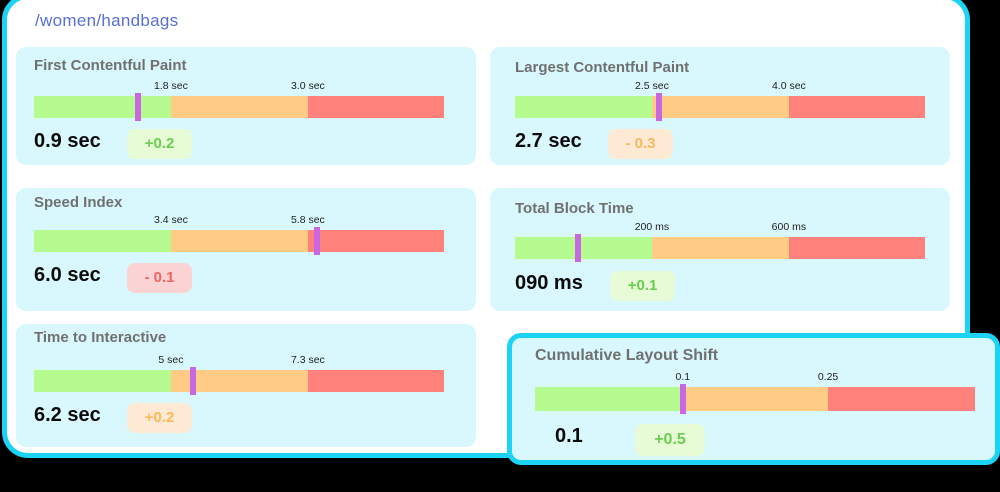  Describe the element at coordinates (307, 220) in the screenshot. I see `threshold-poor-label: 5.8 sec` at that location.